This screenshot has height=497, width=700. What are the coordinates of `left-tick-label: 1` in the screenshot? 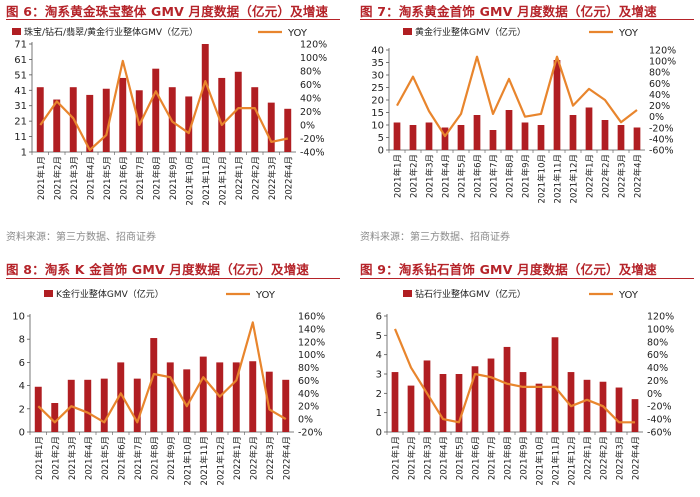 It's located at (379, 413).